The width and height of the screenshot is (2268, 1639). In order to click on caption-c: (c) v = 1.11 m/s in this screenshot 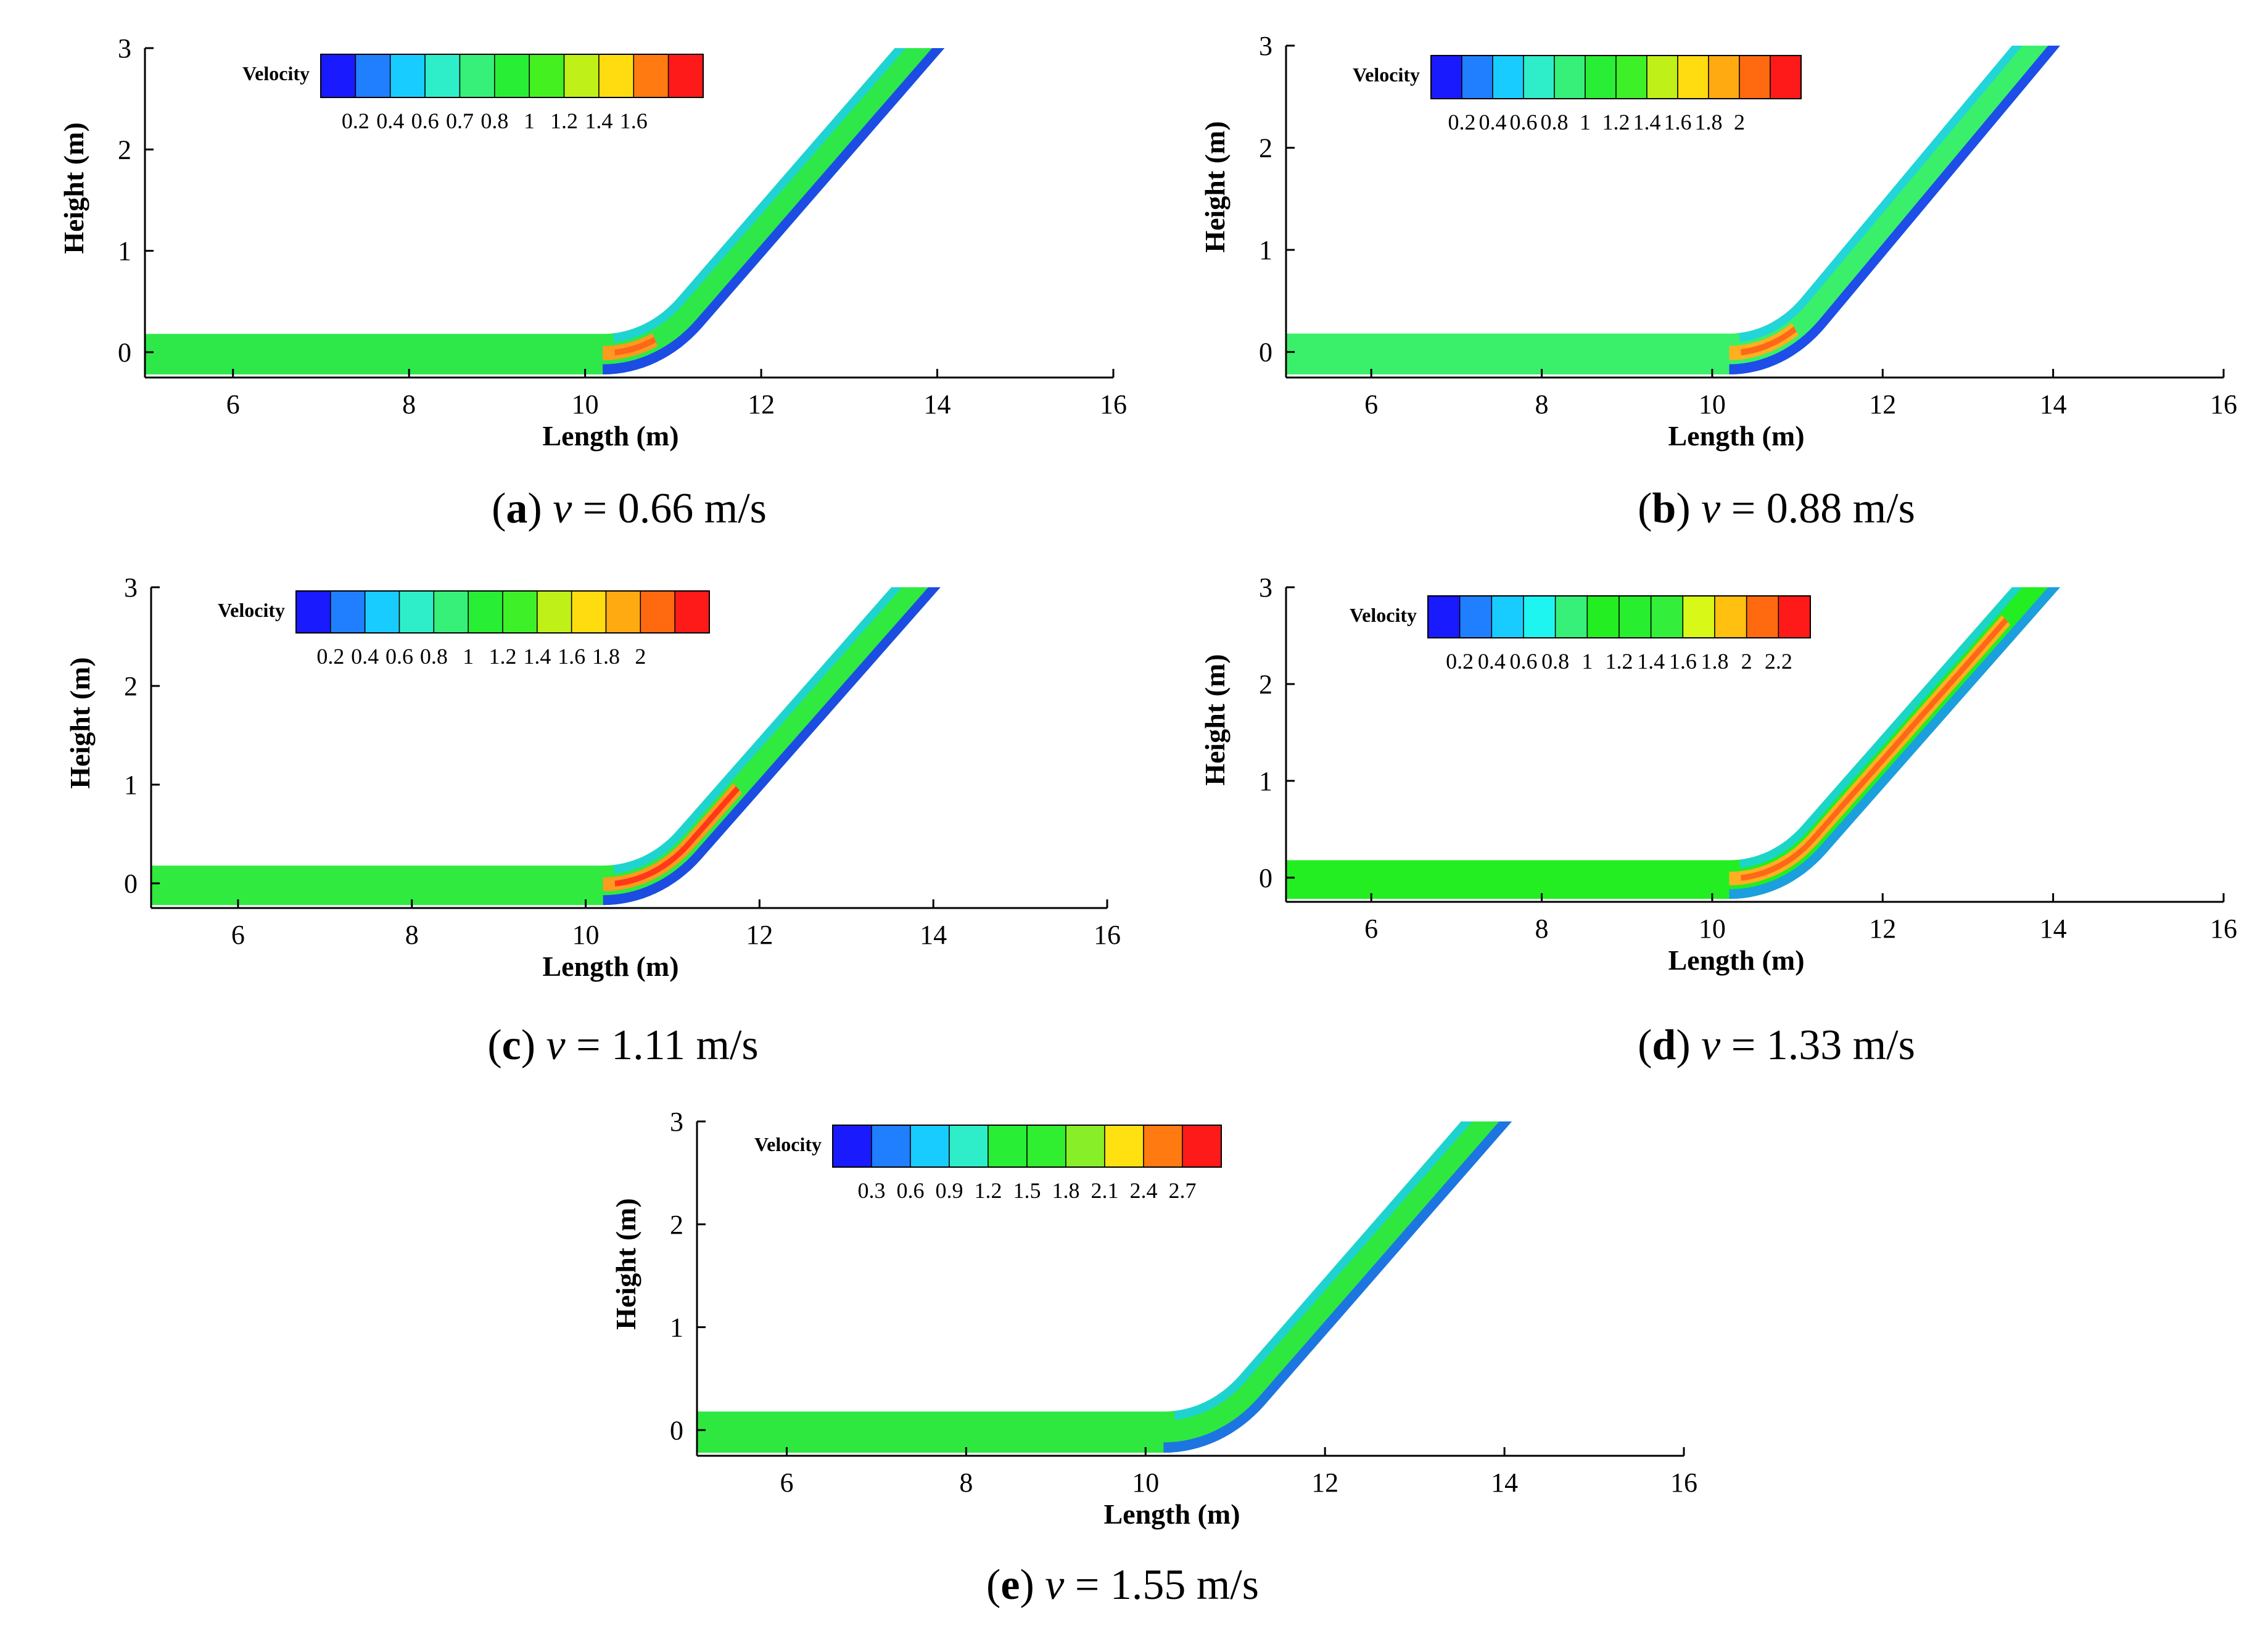, I will do `click(623, 1045)`.